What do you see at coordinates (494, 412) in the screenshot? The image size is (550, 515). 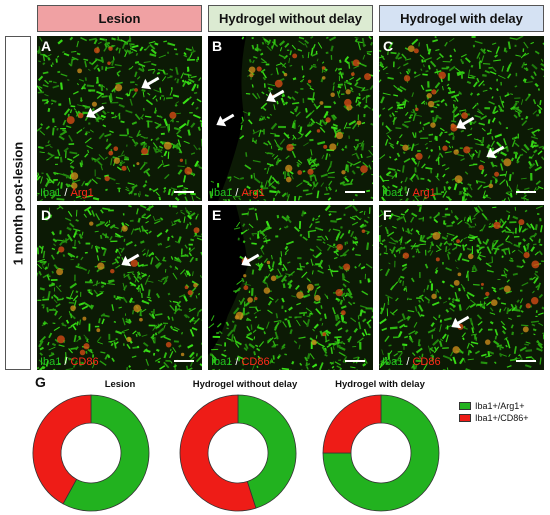 I see `chart-legend: Iba1+/Arg1+ Iba1+/CD86+` at bounding box center [494, 412].